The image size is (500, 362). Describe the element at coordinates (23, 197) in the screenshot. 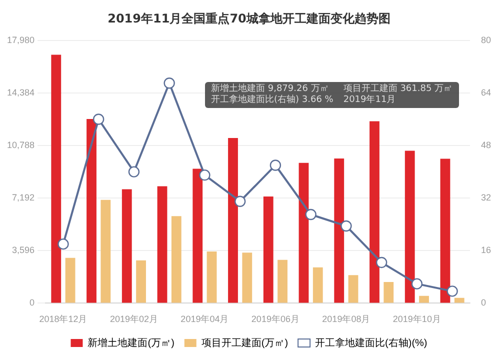

I see `y-tick-label: 7,192` at that location.